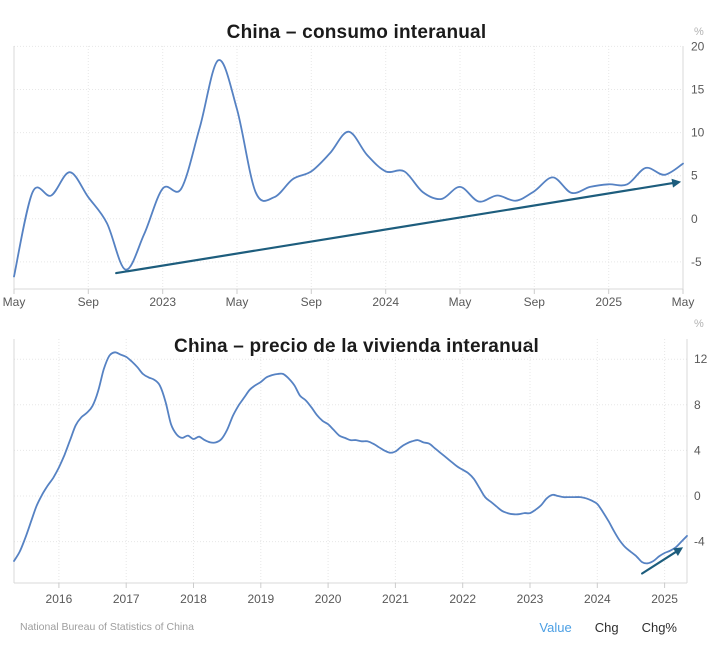 This screenshot has width=713, height=654. Describe the element at coordinates (555, 627) in the screenshot. I see `value-toggle-button: Value` at that location.